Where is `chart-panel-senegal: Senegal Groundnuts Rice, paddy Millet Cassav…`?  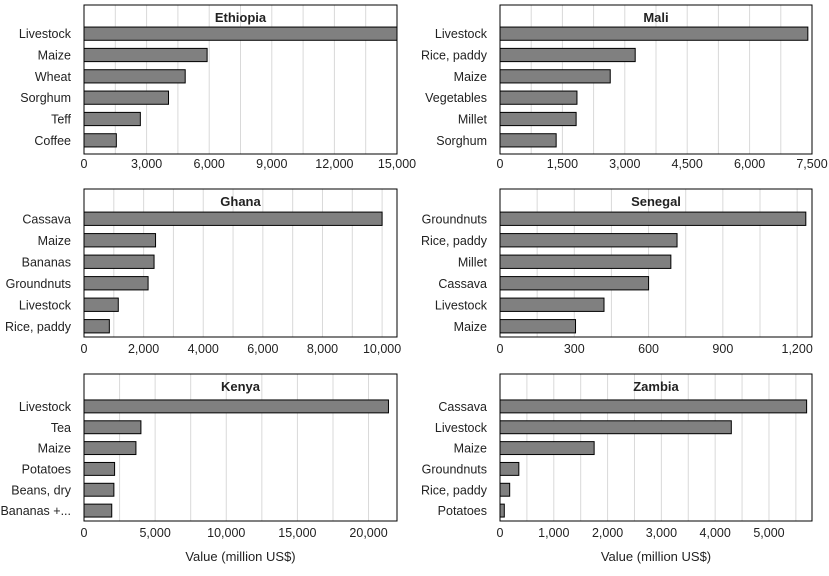
chart-panel-senegal: Senegal Groundnuts Rice, paddy Millet Cassav… is located at coordinates (617, 272).